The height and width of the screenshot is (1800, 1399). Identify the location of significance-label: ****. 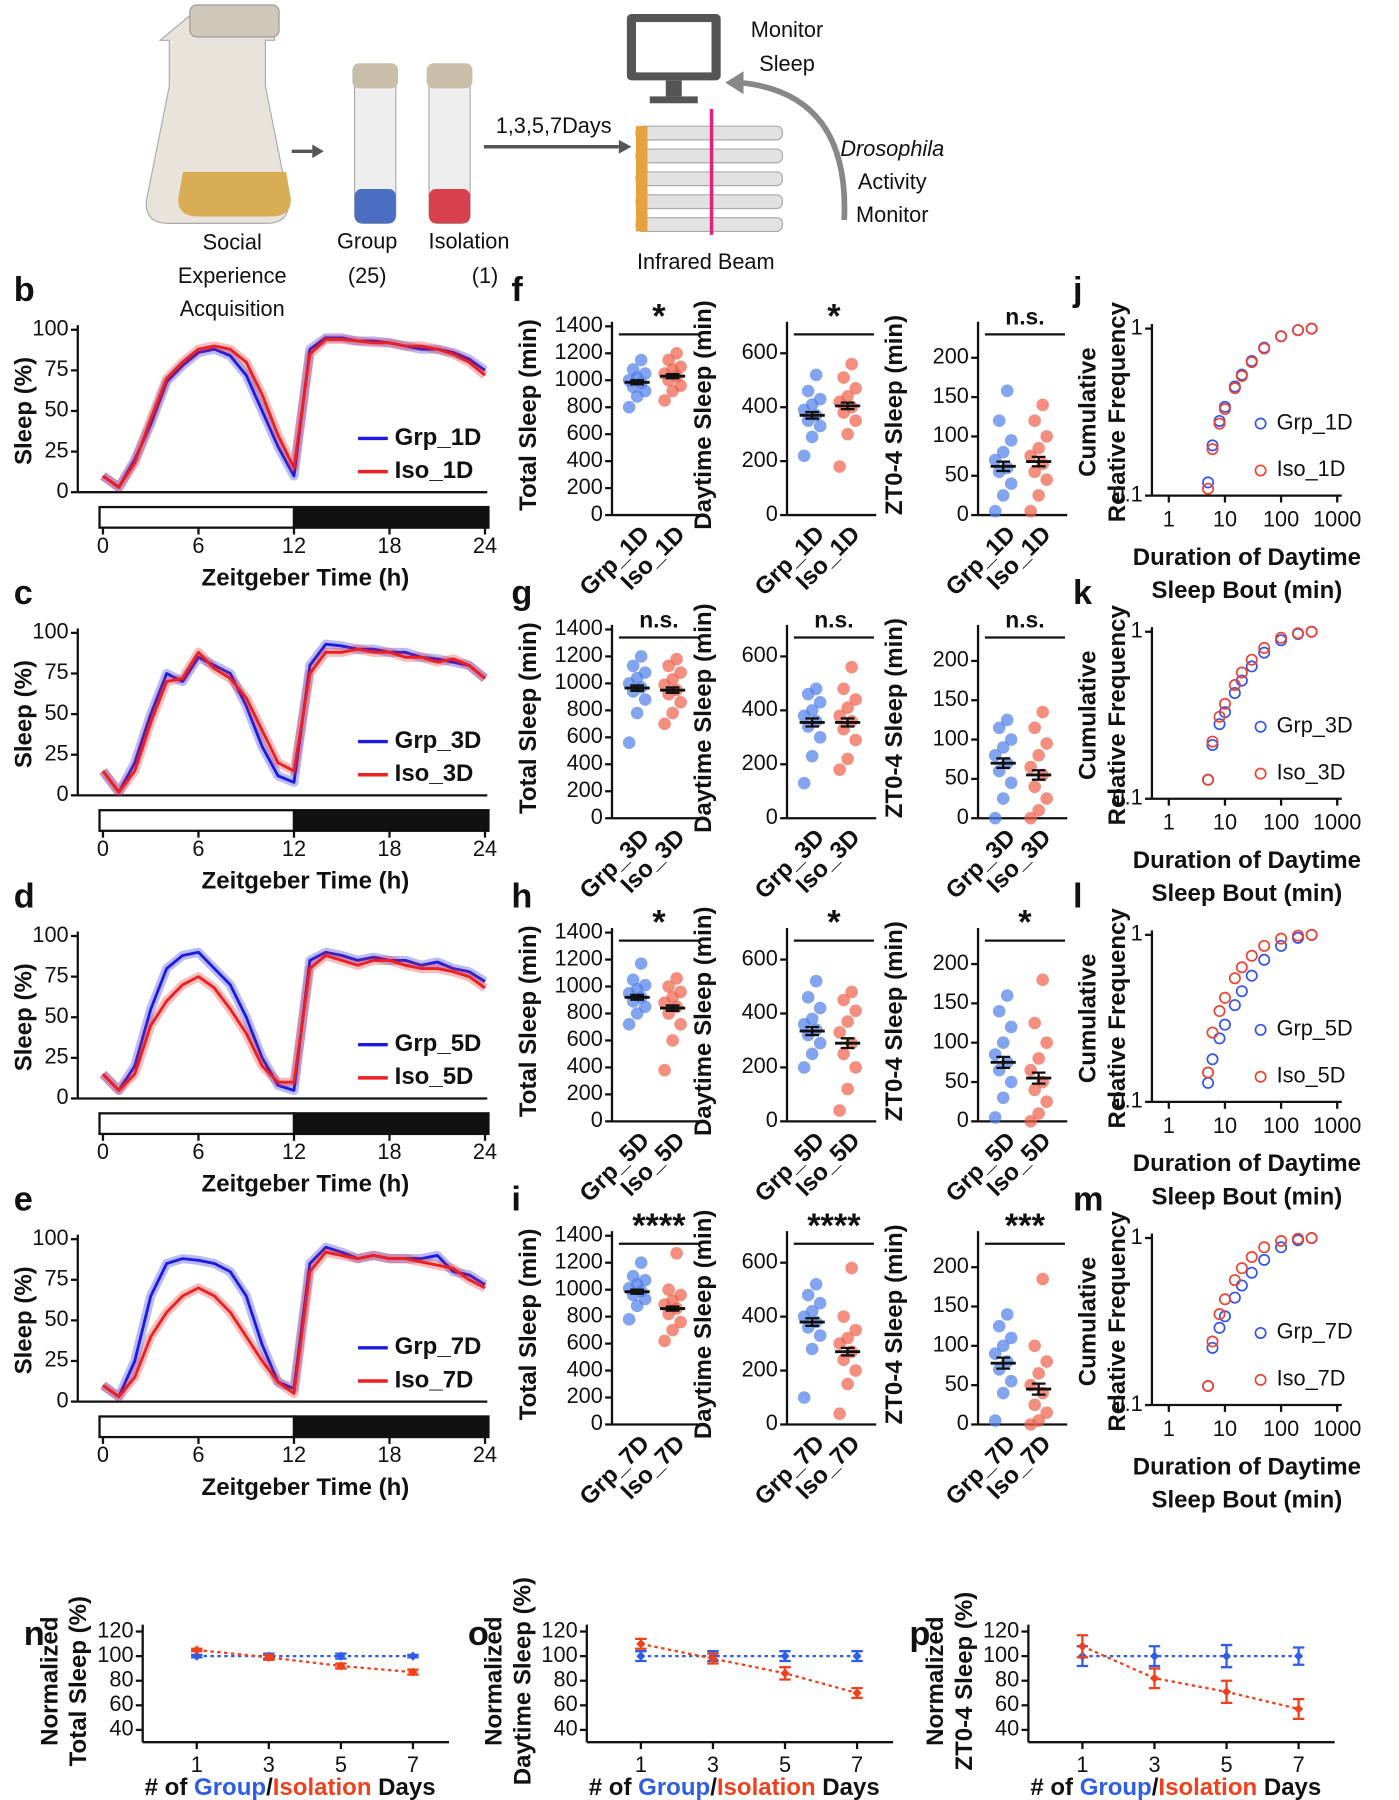
(659, 1226).